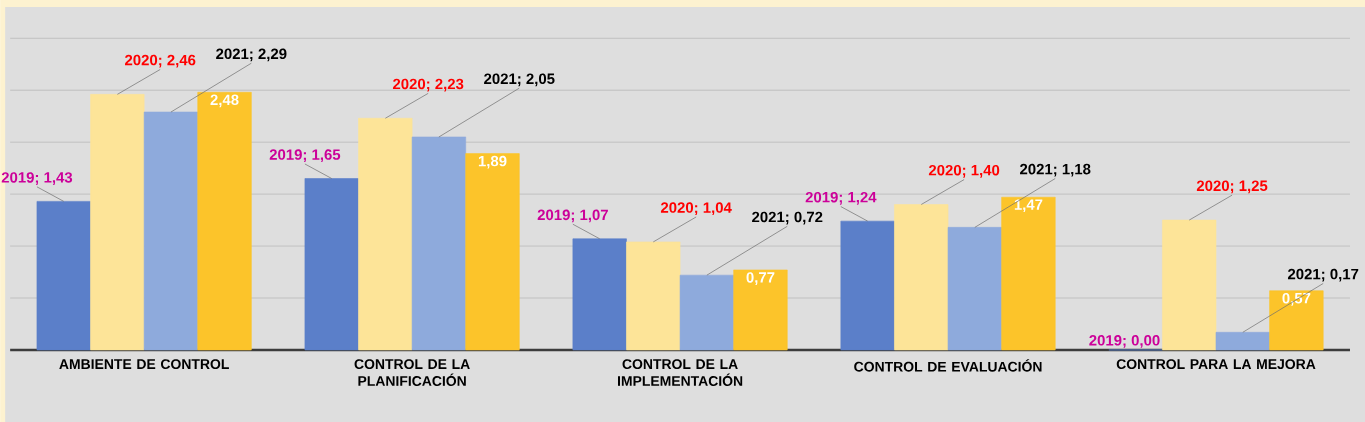 The height and width of the screenshot is (422, 1365). Describe the element at coordinates (1323, 275) in the screenshot. I see `data-label: 2021; 0,17` at that location.